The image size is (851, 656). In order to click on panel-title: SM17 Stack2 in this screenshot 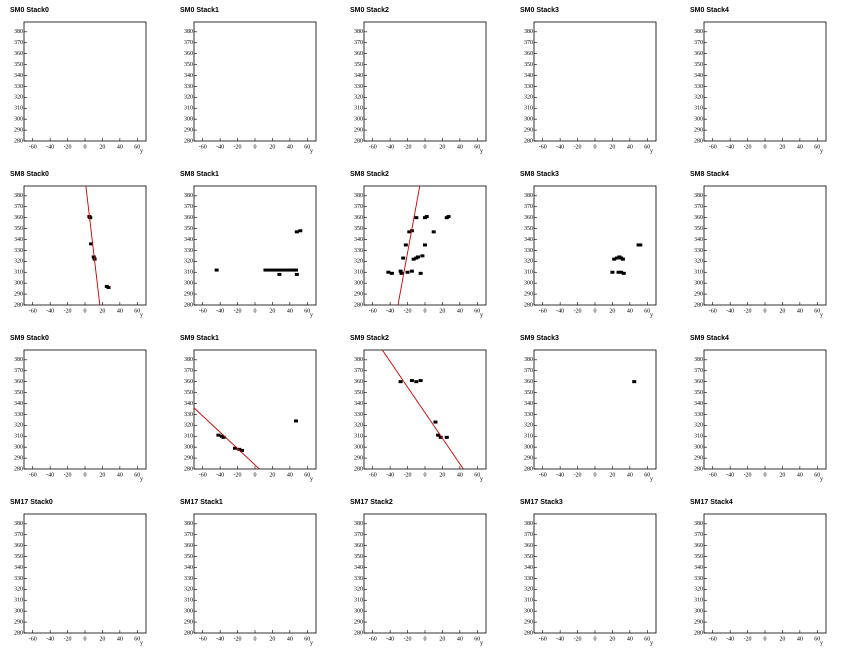, I will do `click(371, 502)`.